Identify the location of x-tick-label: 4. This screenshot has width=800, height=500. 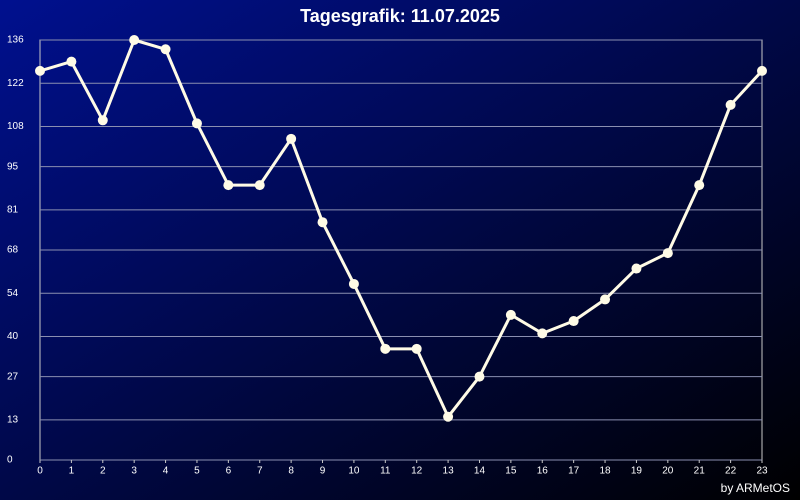
(166, 471).